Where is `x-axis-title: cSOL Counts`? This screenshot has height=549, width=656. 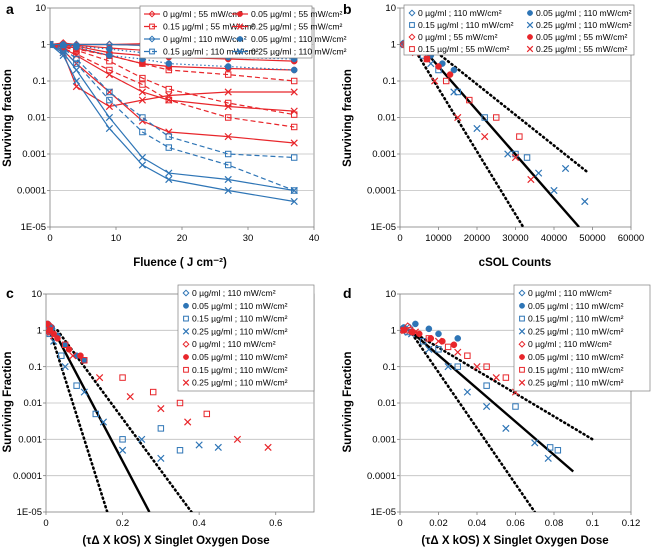
x-axis-title: cSOL Counts is located at coordinates (515, 263).